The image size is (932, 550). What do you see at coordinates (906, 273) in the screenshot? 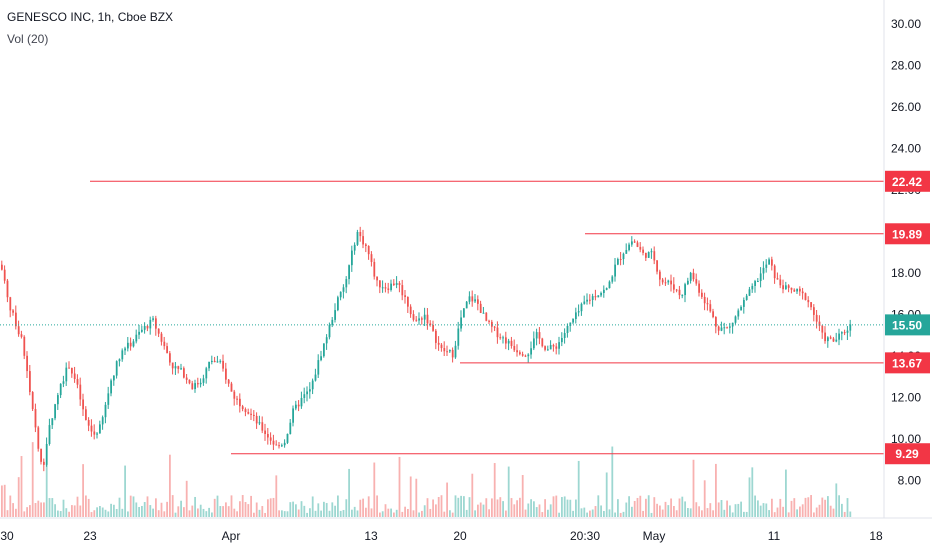
I see `price-tick-label: 18.00` at bounding box center [906, 273].